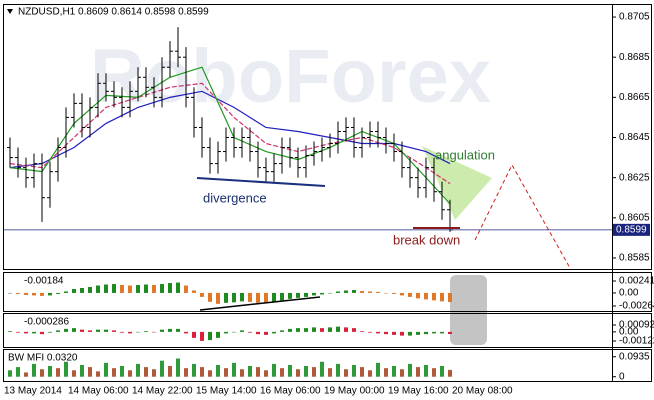 The height and width of the screenshot is (400, 654). What do you see at coordinates (634, 137) in the screenshot?
I see `y-tick-label: 0.8645` at bounding box center [634, 137].